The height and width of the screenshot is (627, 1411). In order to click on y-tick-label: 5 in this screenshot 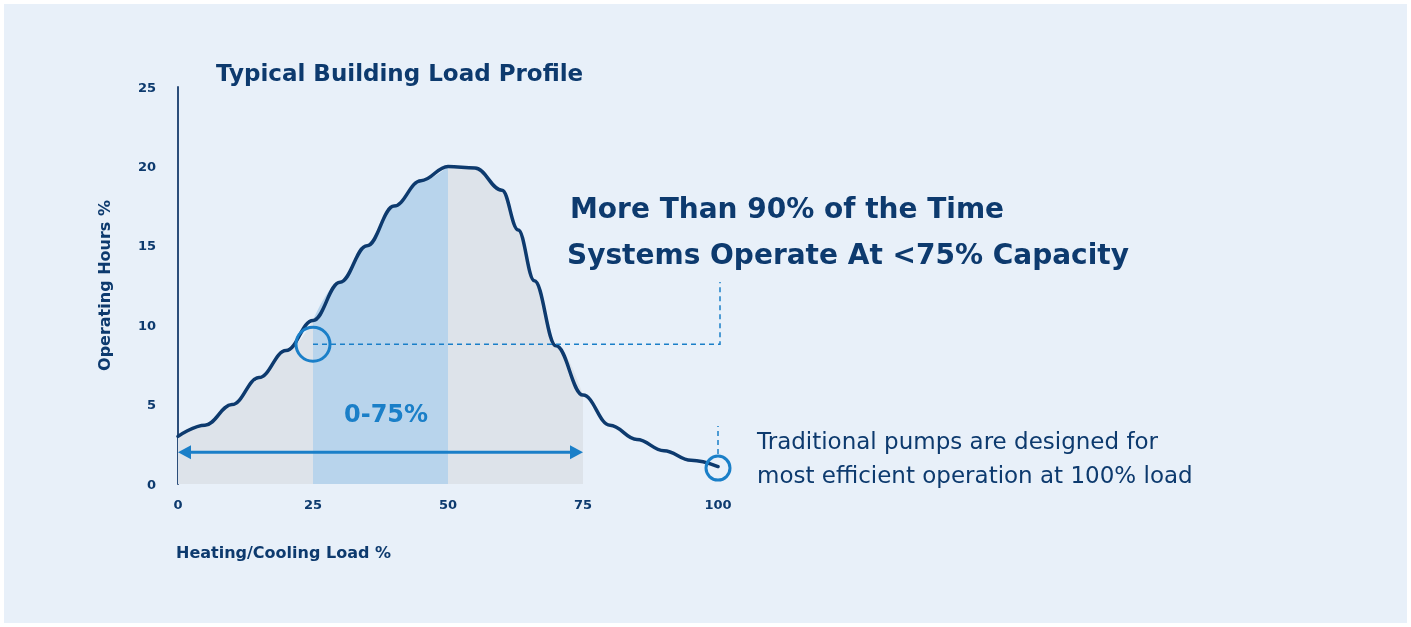, I will do `click(151, 405)`.